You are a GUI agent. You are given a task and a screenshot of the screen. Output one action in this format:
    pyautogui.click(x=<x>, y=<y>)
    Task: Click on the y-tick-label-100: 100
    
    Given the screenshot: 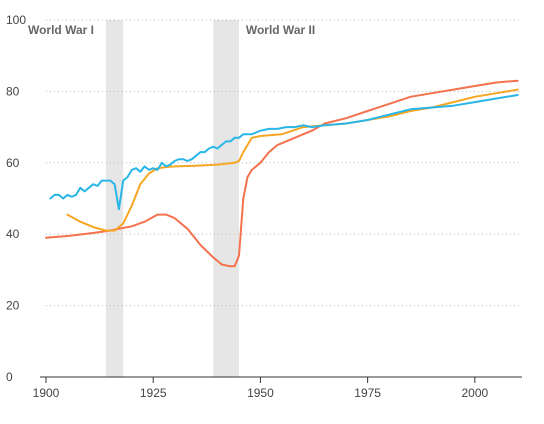 What is the action you would take?
    pyautogui.click(x=16, y=20)
    